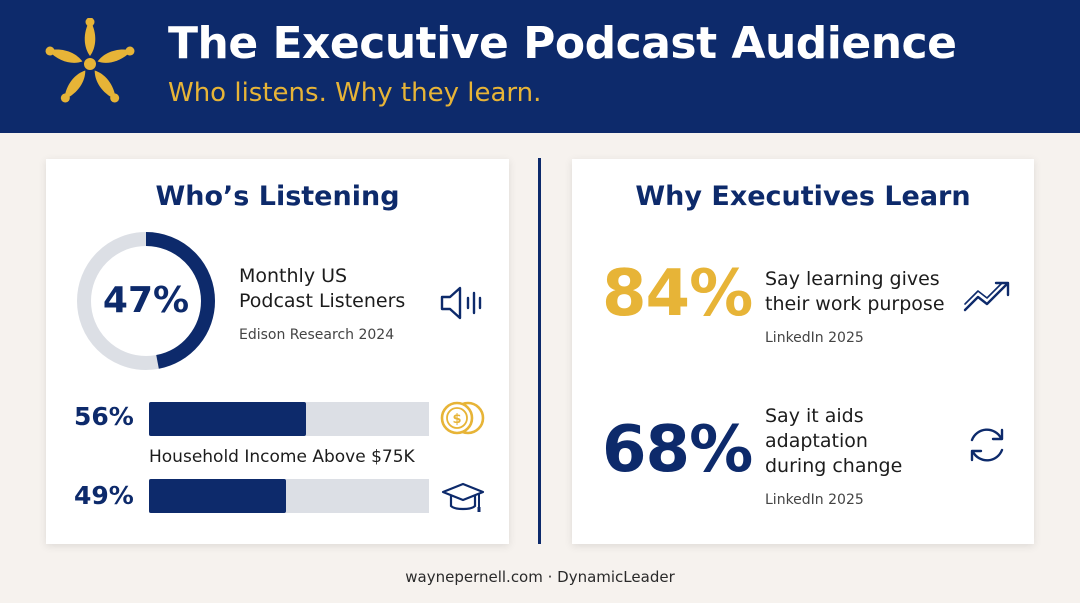 The width and height of the screenshot is (1080, 603). I want to click on ring-metric-line2: Podcast Listeners, so click(322, 301).